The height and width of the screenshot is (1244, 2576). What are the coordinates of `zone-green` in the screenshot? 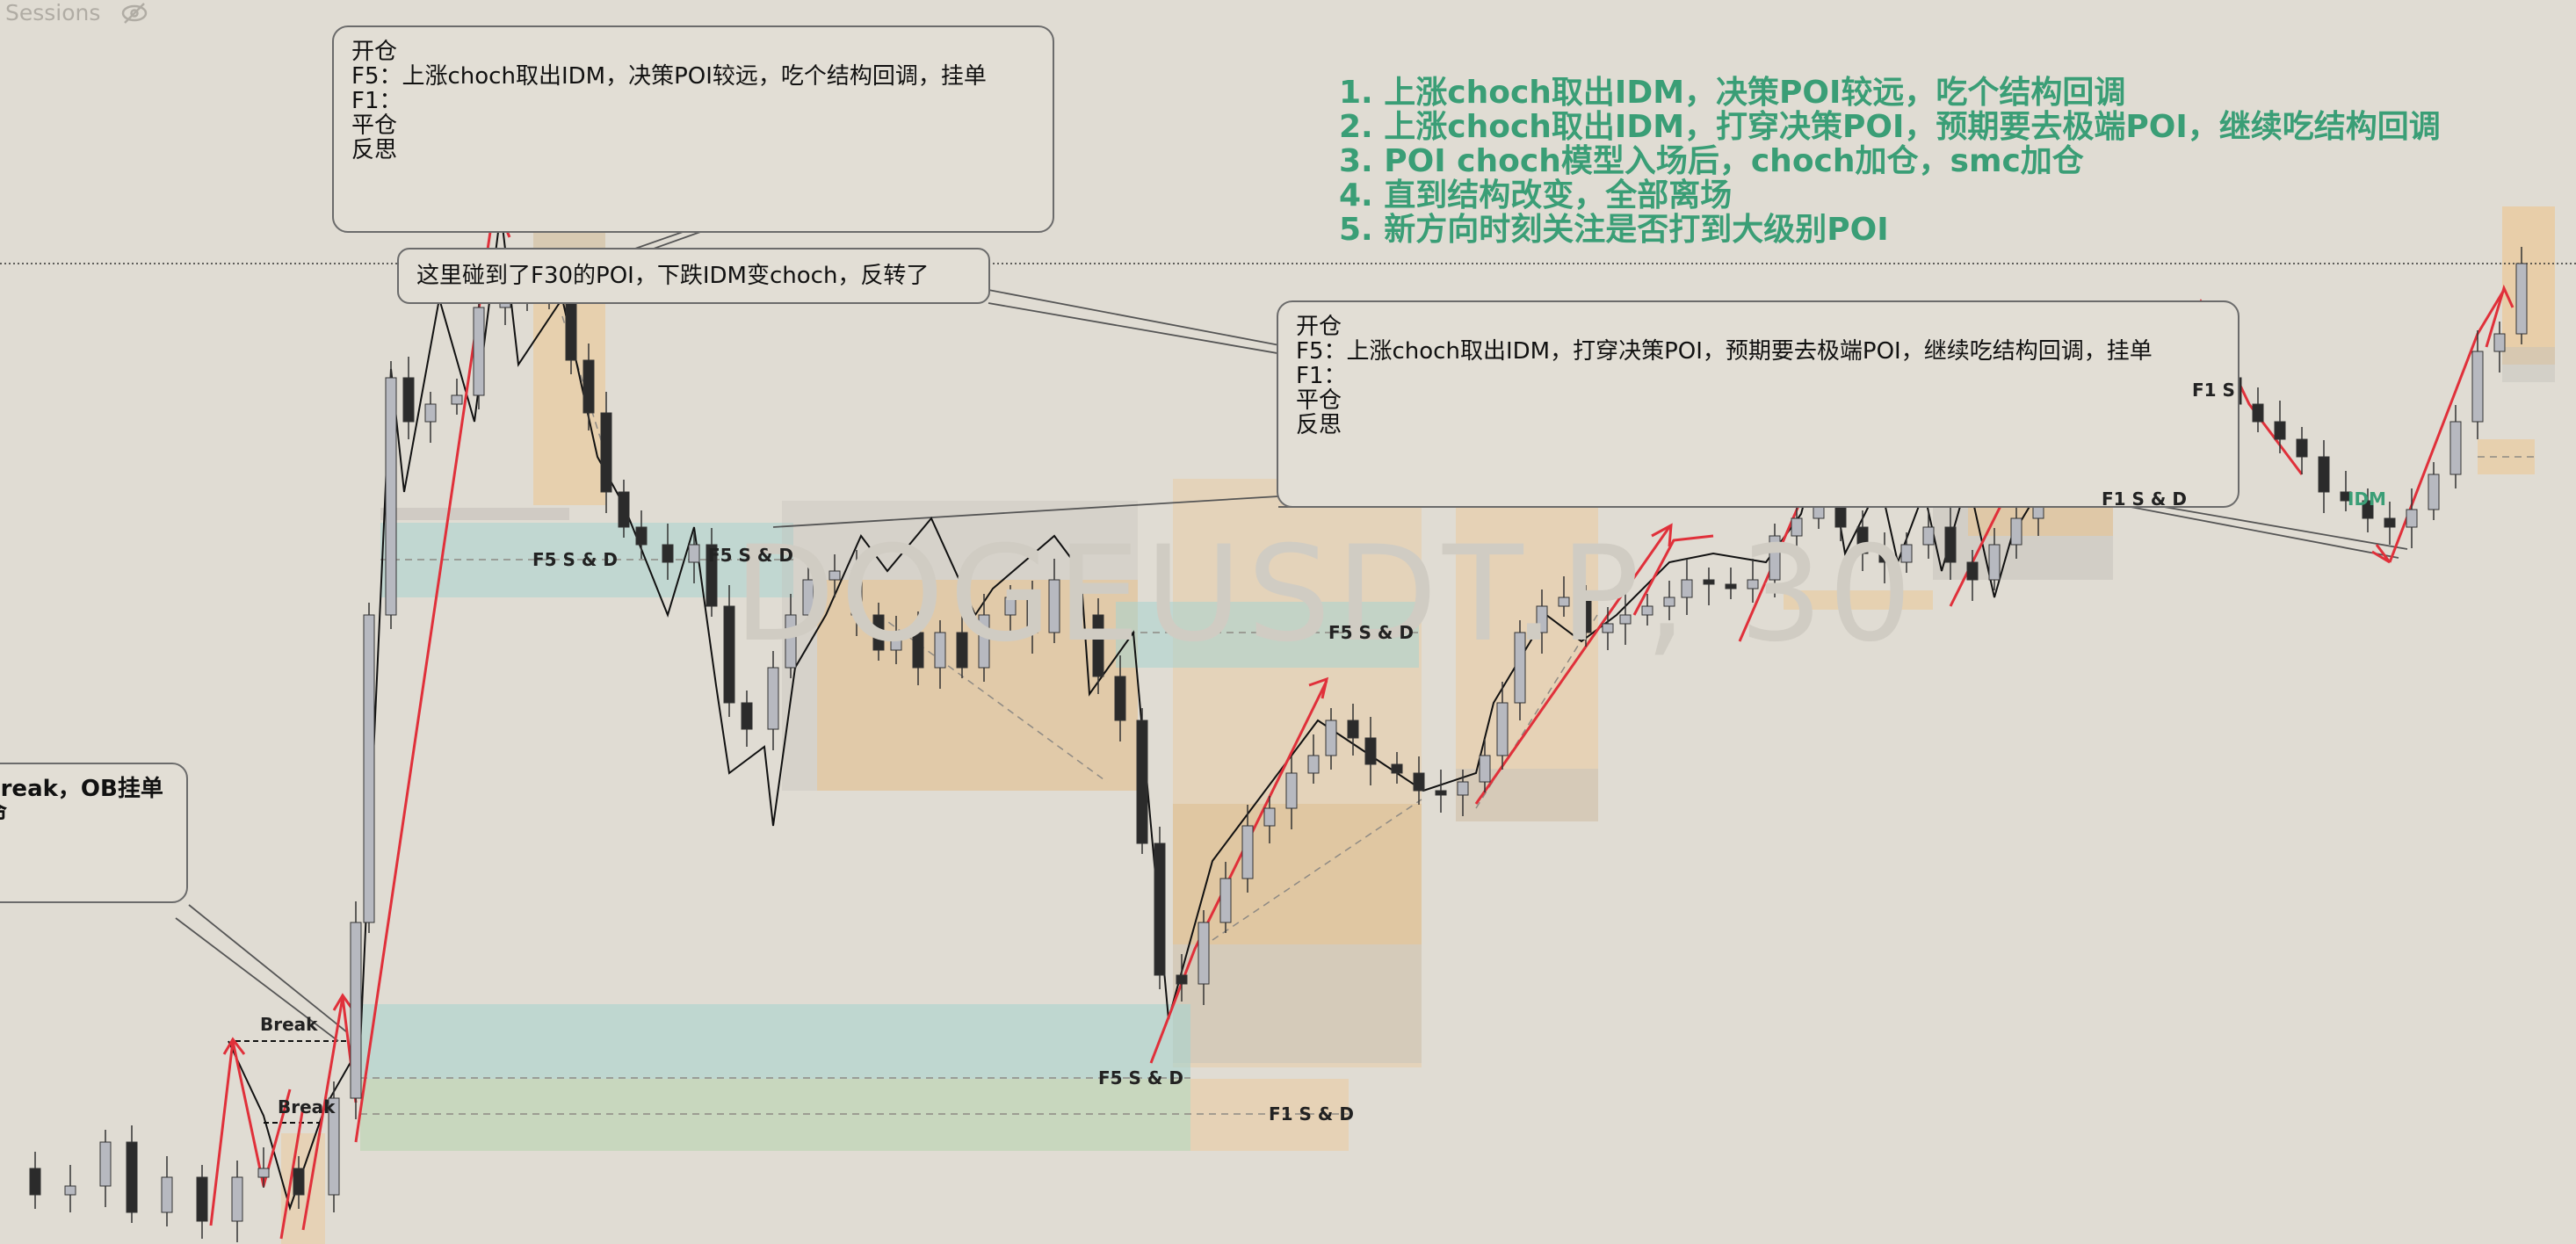 It's located at (775, 1115).